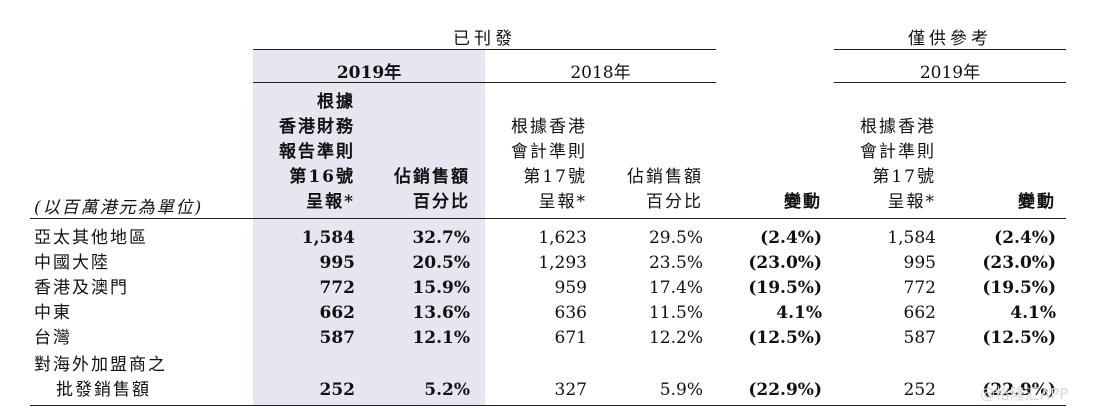  What do you see at coordinates (570, 313) in the screenshot?
I see `value-2018: 636` at bounding box center [570, 313].